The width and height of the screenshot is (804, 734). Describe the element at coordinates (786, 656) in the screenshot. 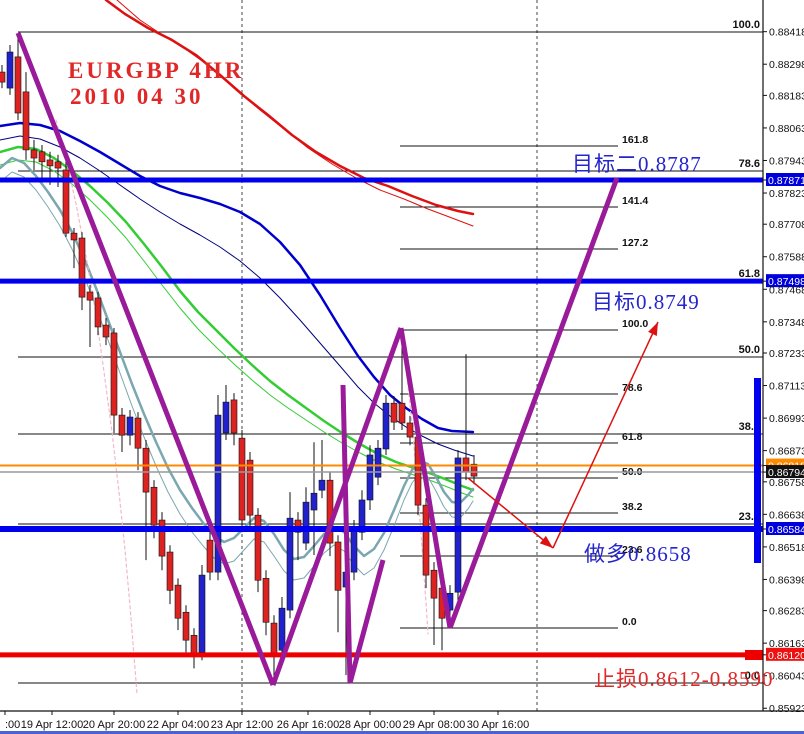

I see `price-badge-label: 0.86120` at that location.